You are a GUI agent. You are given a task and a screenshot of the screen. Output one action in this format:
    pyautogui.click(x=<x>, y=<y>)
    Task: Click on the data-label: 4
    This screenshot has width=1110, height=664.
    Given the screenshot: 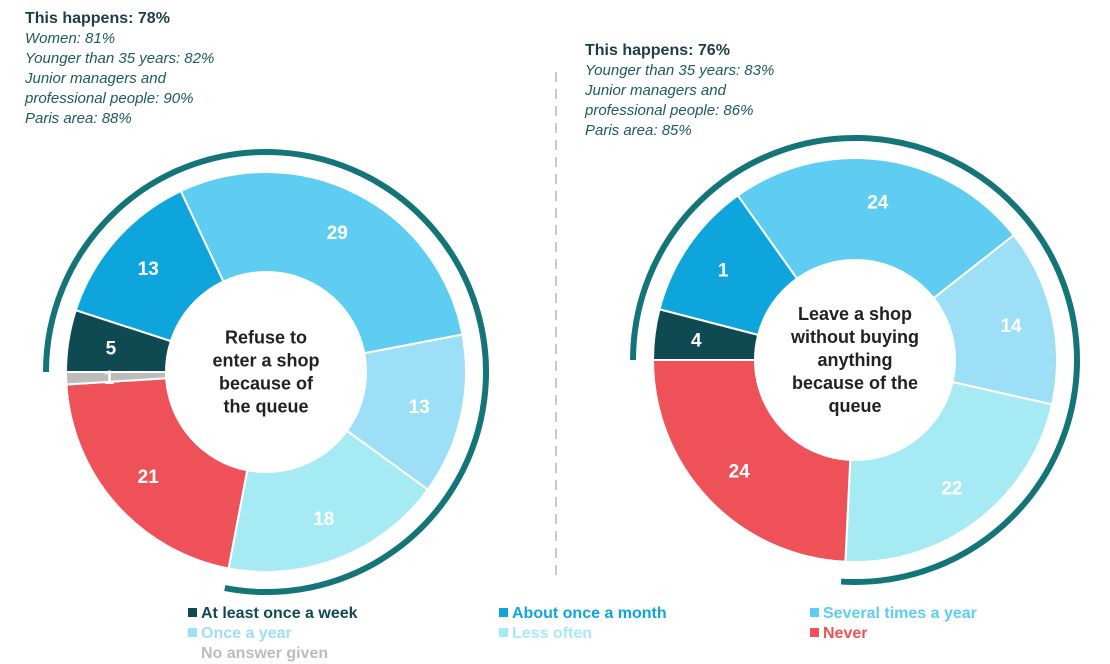 What is the action you would take?
    pyautogui.click(x=696, y=341)
    